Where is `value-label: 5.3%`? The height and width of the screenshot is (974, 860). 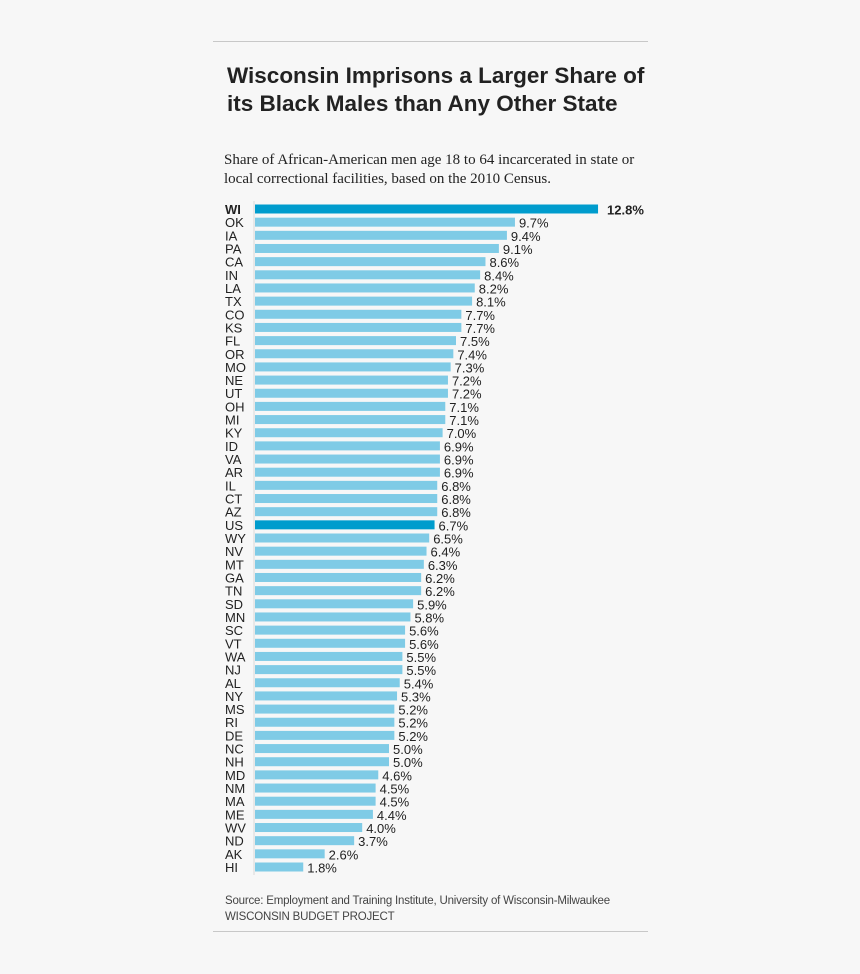 value-label: 5.3% is located at coordinates (416, 696).